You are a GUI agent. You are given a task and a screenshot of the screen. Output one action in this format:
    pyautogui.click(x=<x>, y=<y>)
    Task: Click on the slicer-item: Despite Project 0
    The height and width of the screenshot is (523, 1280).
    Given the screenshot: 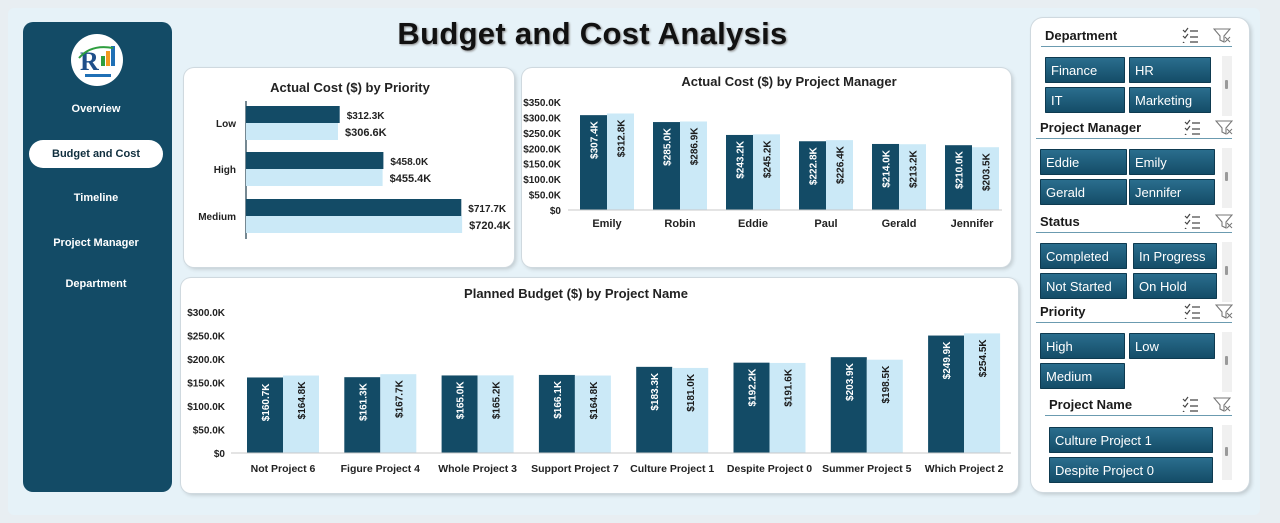 What is the action you would take?
    pyautogui.click(x=1131, y=470)
    